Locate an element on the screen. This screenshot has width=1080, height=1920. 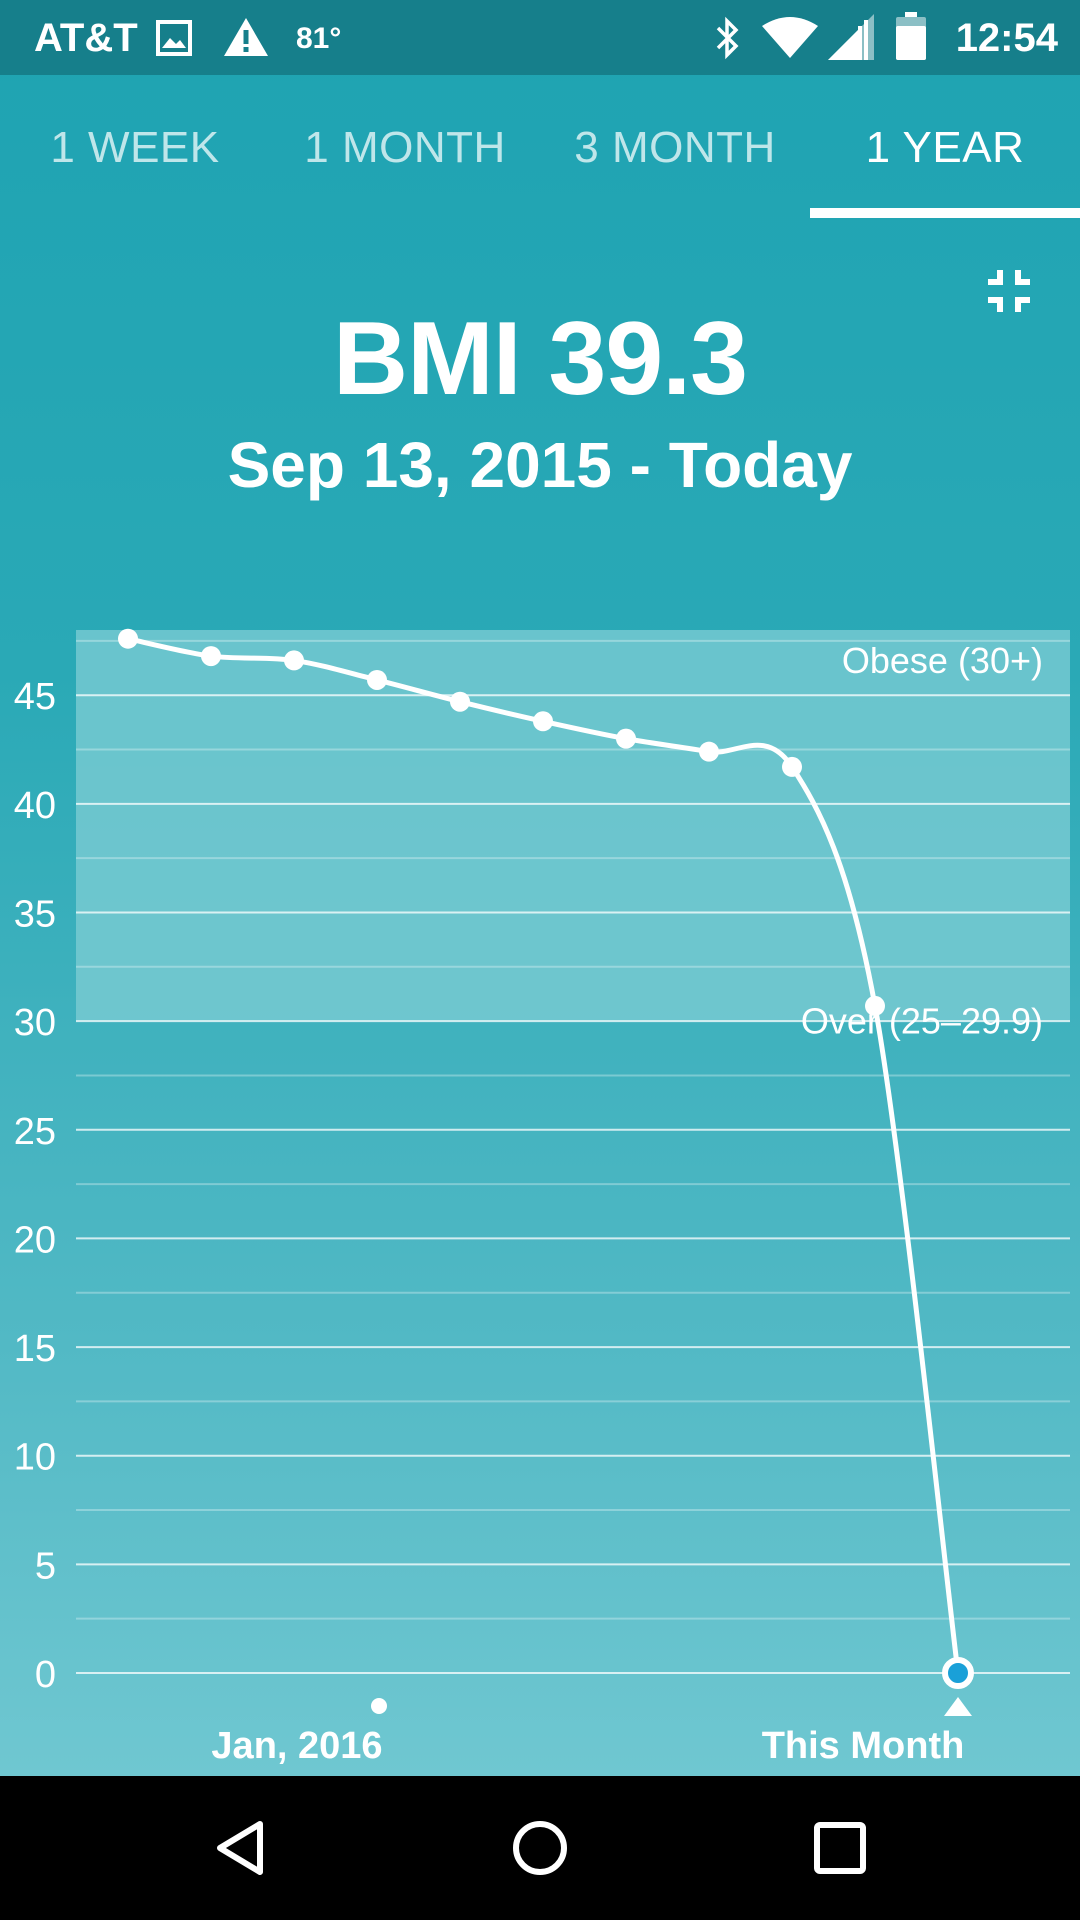
battery-icon is located at coordinates (911, 36).